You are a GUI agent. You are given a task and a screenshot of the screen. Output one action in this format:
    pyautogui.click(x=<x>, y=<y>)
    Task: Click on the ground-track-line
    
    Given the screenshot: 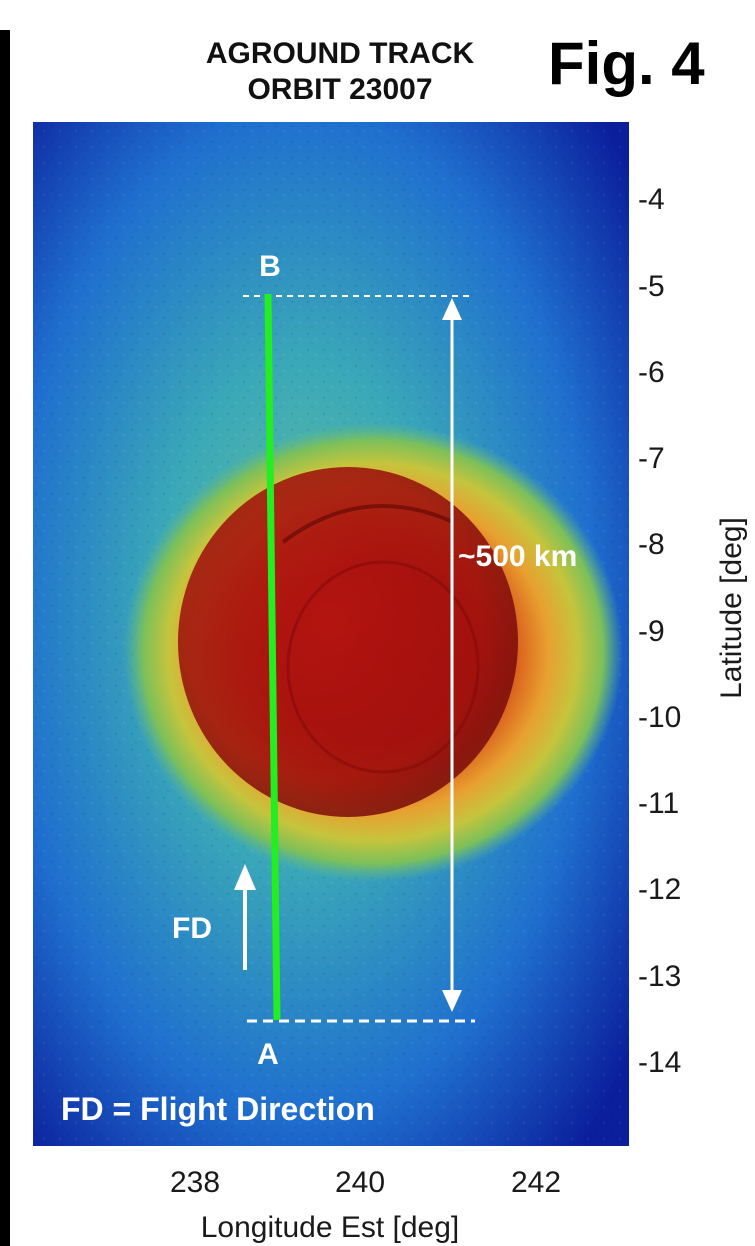 What is the action you would take?
    pyautogui.click(x=272, y=657)
    